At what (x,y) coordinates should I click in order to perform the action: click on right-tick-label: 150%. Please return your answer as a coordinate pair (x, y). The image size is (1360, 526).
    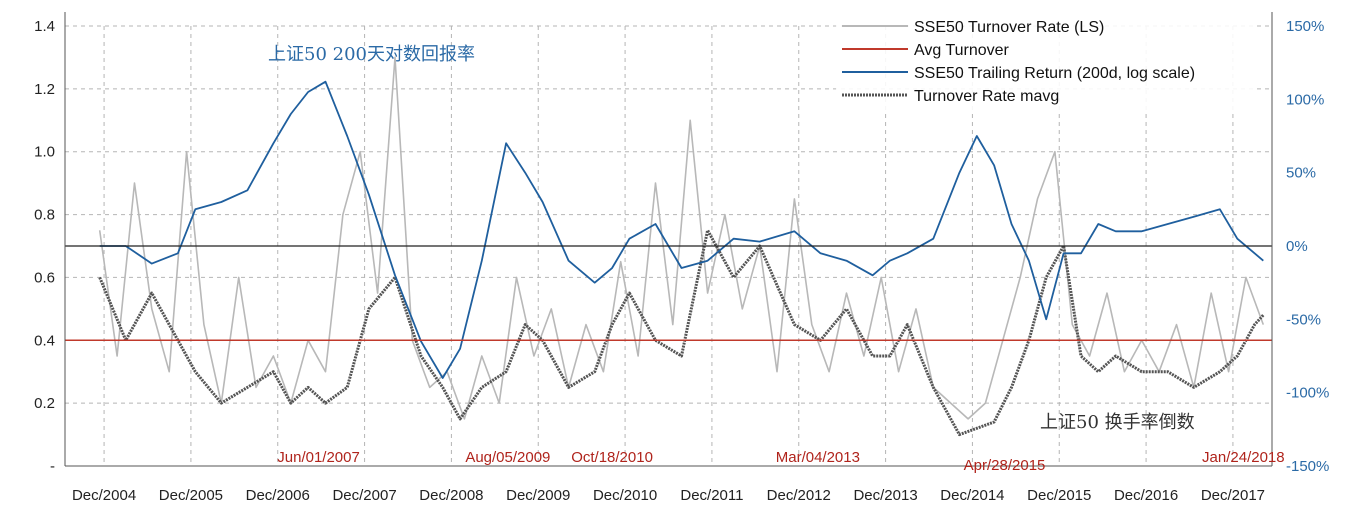
    Looking at the image, I should click on (1305, 26).